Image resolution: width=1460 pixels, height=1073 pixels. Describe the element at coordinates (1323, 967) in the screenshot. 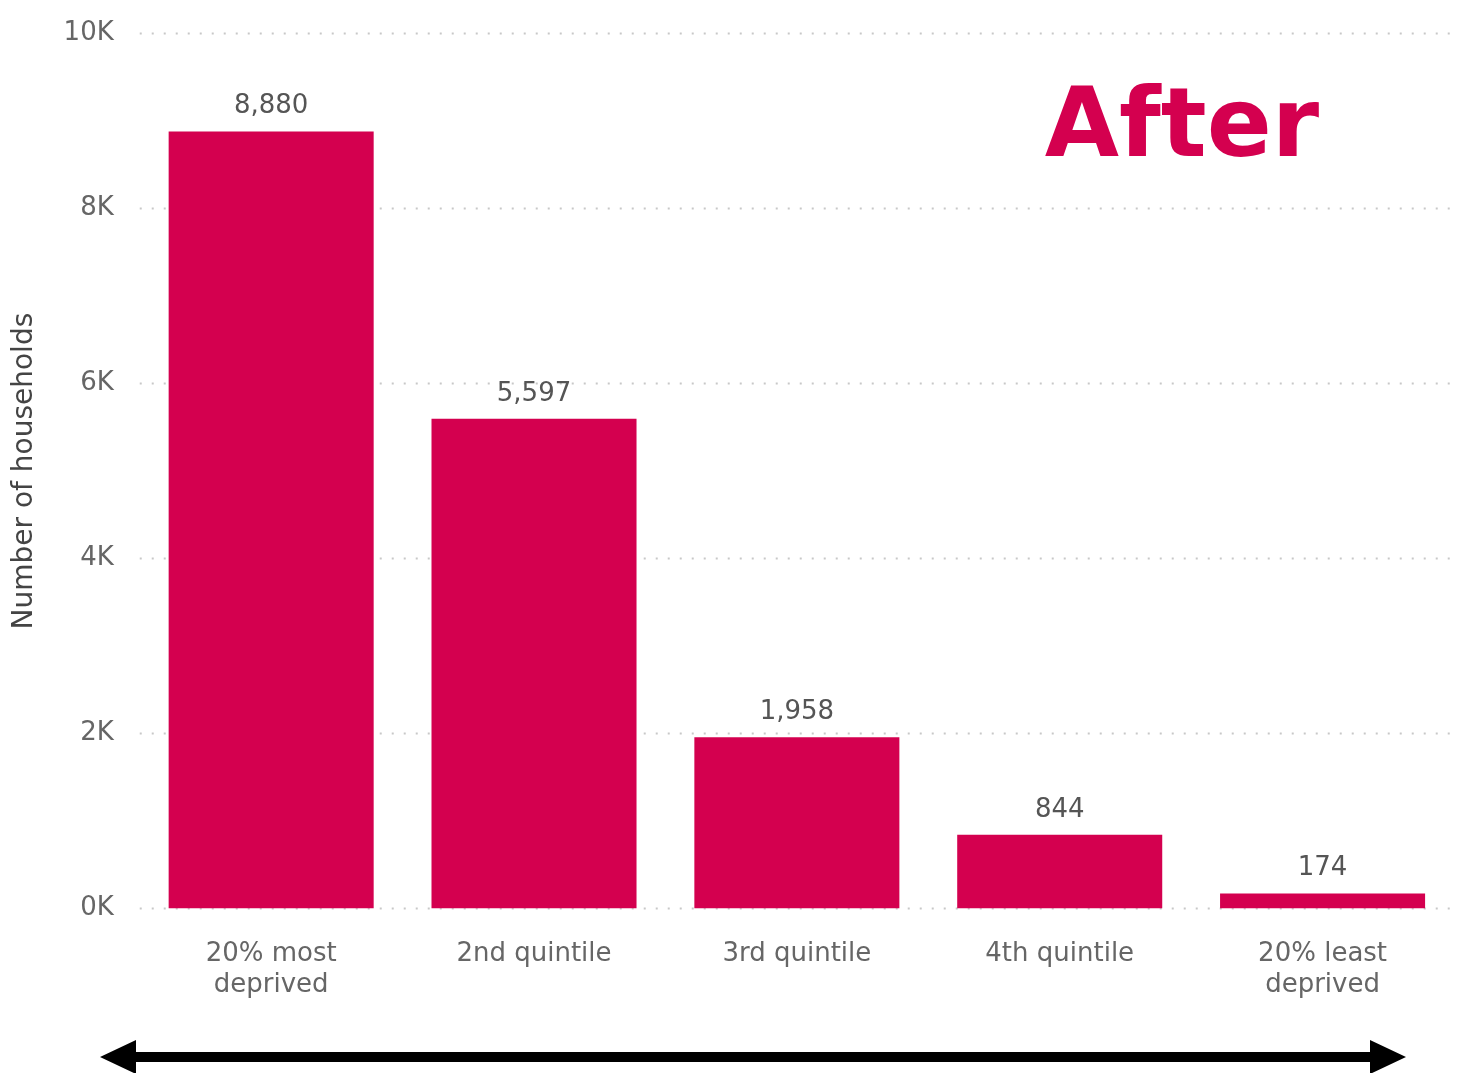

I see `x-tick-label: 20% least deprived` at that location.